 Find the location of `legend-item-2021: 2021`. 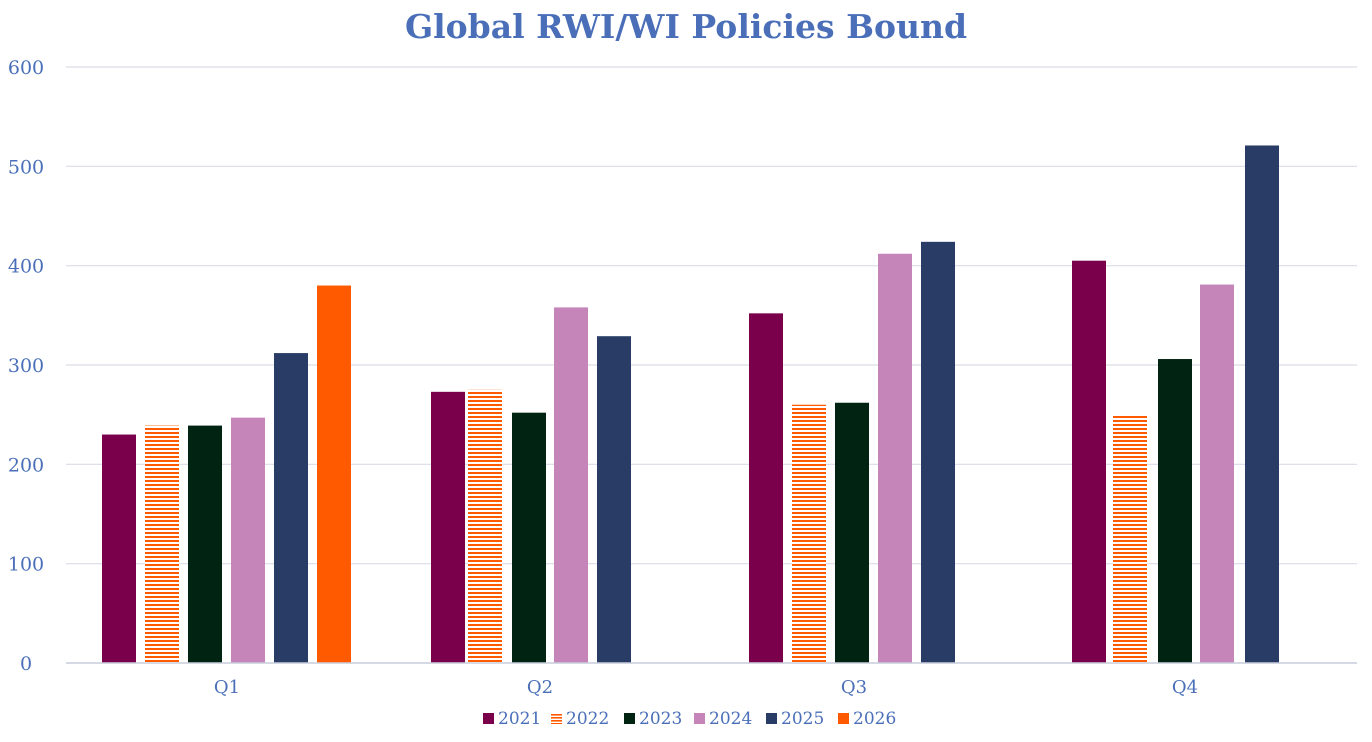

legend-item-2021: 2021 is located at coordinates (512, 719).